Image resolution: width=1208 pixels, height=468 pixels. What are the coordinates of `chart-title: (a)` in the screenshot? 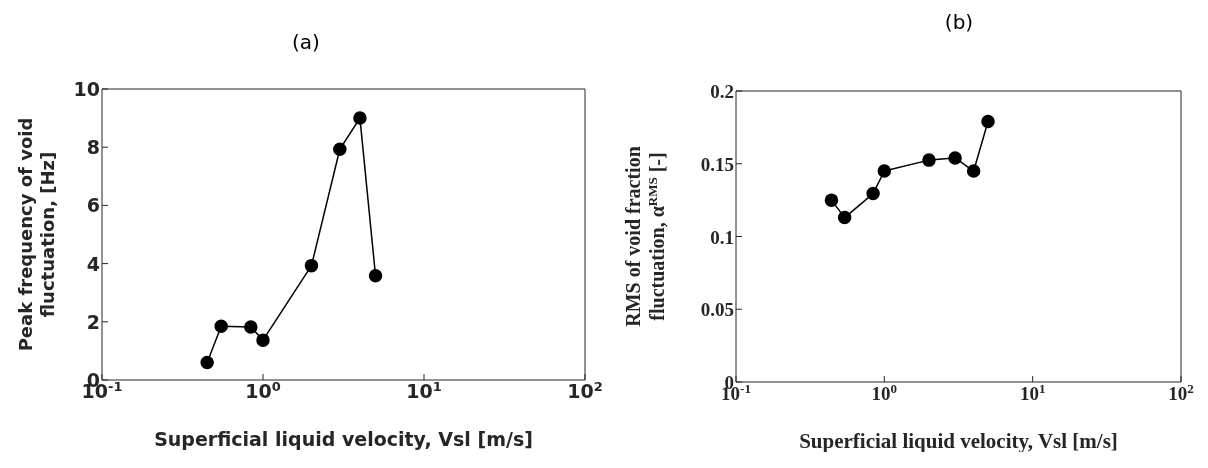 It's located at (306, 42).